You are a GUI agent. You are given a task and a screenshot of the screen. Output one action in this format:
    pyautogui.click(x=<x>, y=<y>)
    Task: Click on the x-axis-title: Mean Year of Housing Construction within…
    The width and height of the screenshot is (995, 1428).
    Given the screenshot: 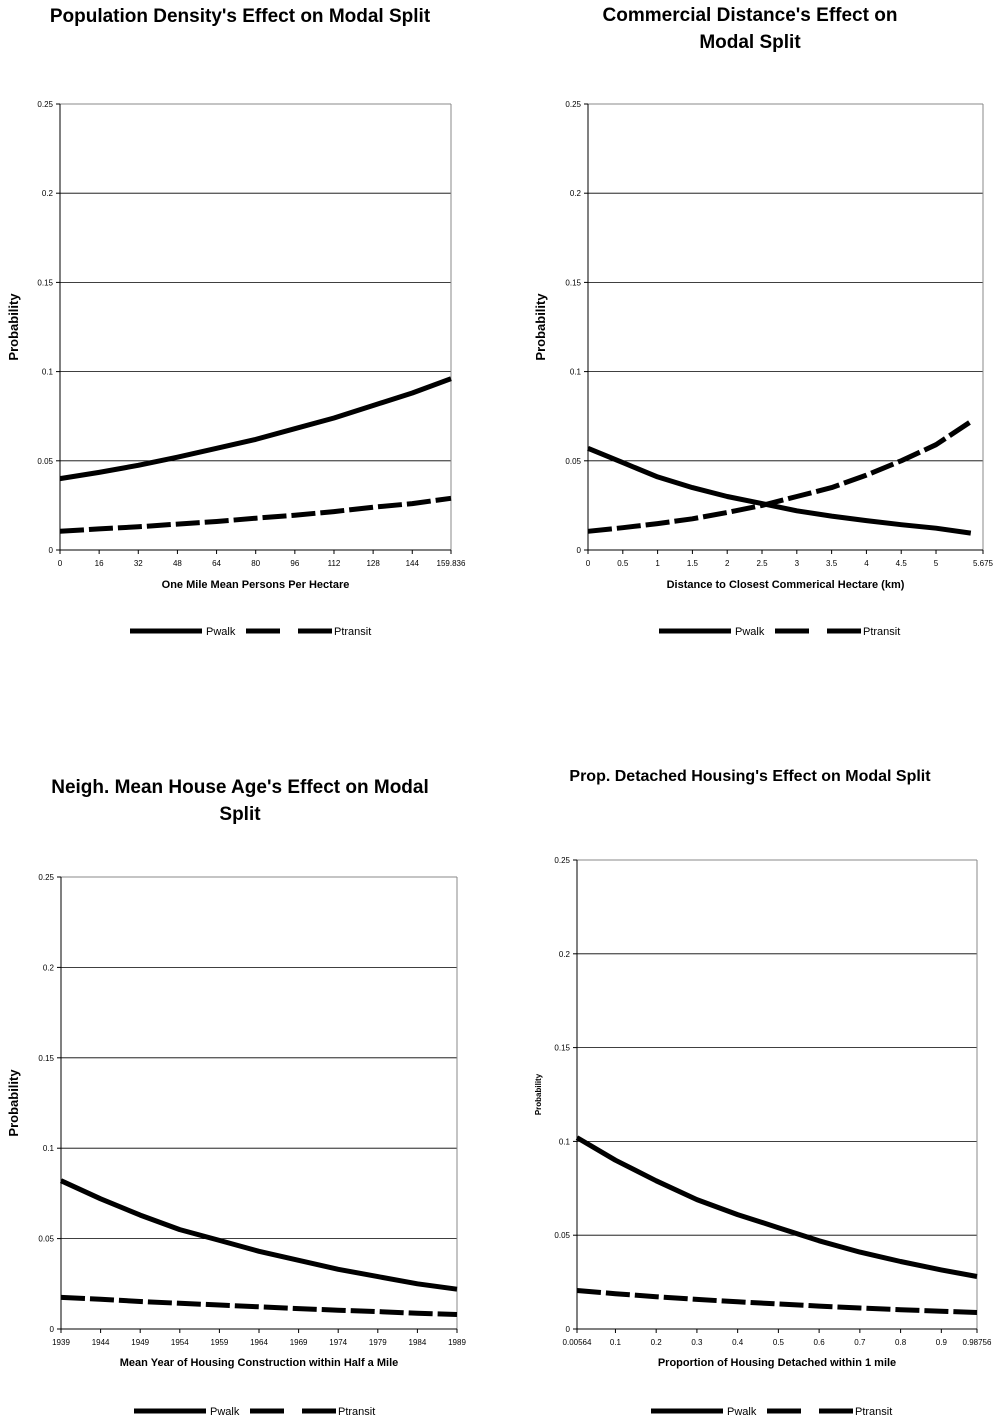 What is the action you would take?
    pyautogui.click(x=259, y=1363)
    